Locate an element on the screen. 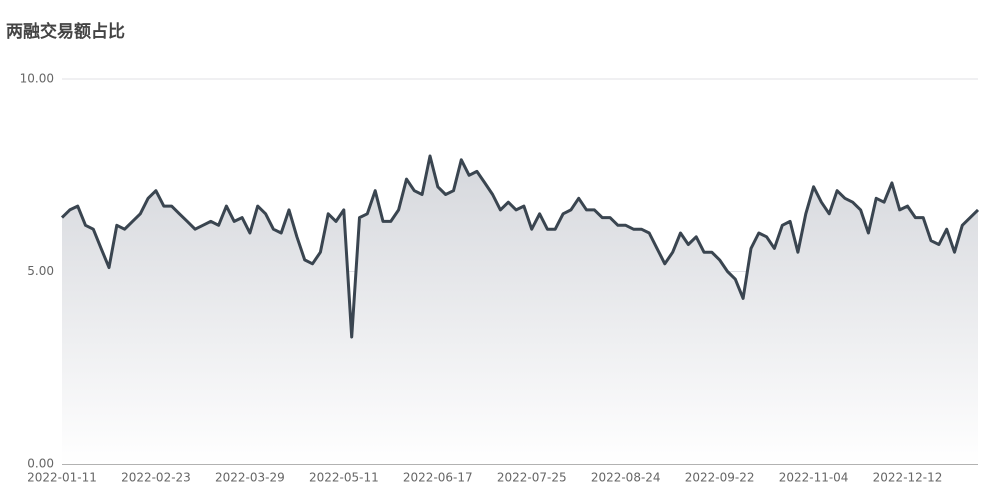  x-tick-label: 2022-06-17 is located at coordinates (438, 478).